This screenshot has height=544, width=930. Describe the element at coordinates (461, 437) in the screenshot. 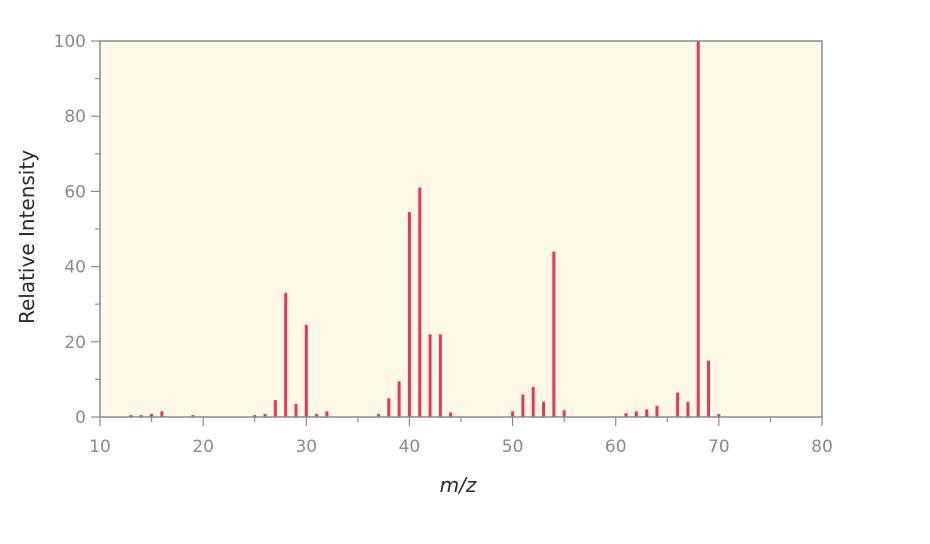

I see `x-axis-ticks: 10 20 30 40 50 60 70 80` at that location.